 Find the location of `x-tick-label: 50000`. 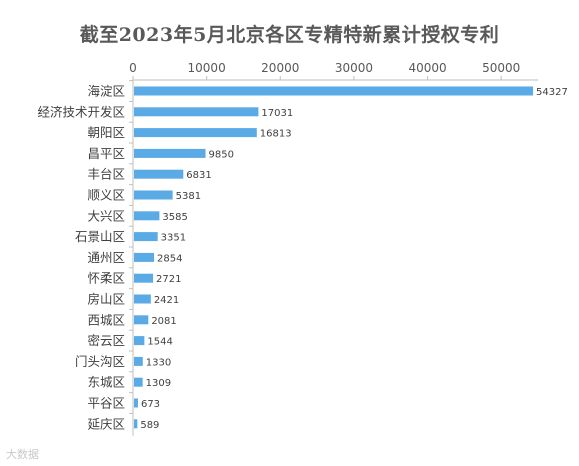

x-tick-label: 50000 is located at coordinates (501, 68).